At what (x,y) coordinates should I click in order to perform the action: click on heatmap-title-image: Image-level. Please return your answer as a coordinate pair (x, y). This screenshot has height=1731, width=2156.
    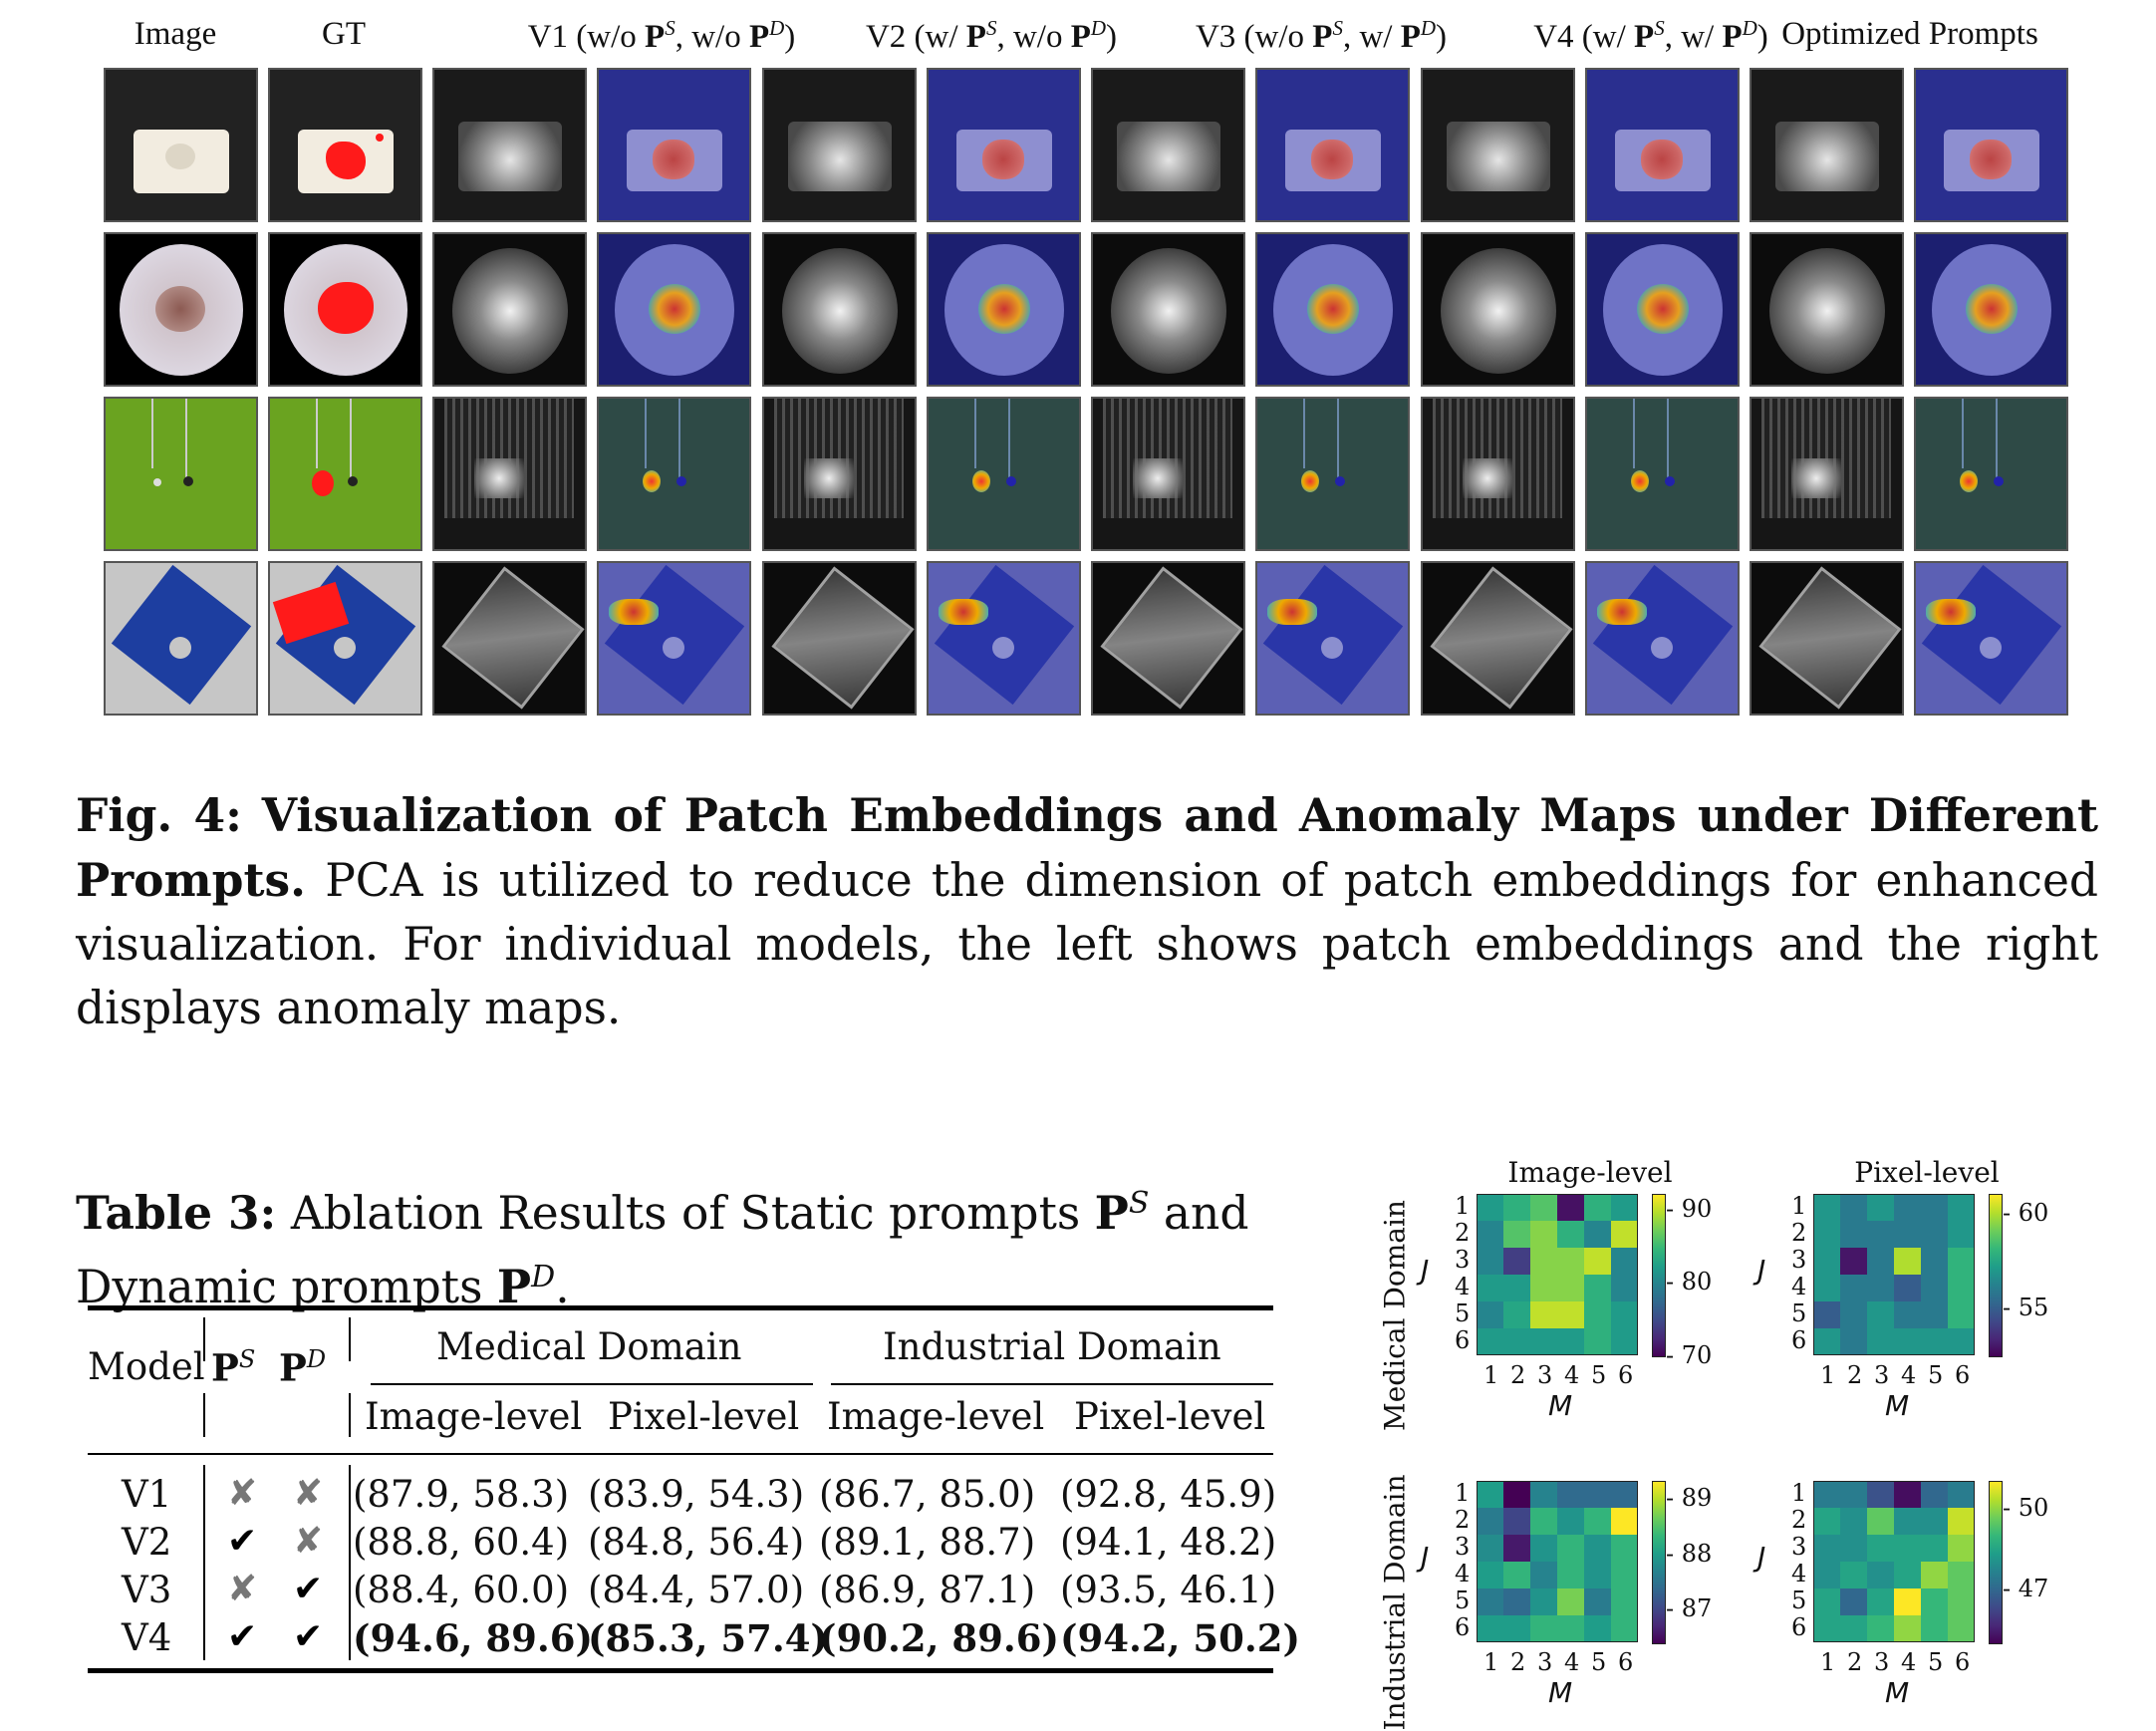
    Looking at the image, I should click on (1590, 1172).